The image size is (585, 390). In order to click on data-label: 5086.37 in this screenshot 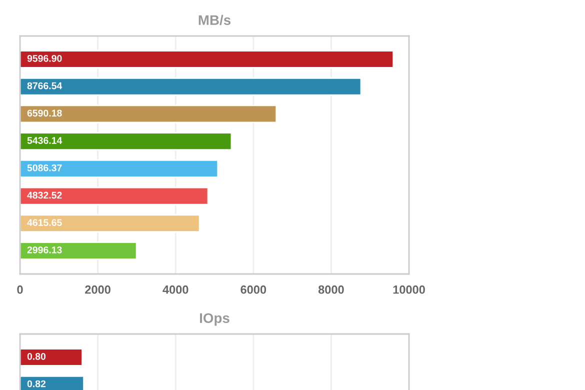, I will do `click(44, 168)`.